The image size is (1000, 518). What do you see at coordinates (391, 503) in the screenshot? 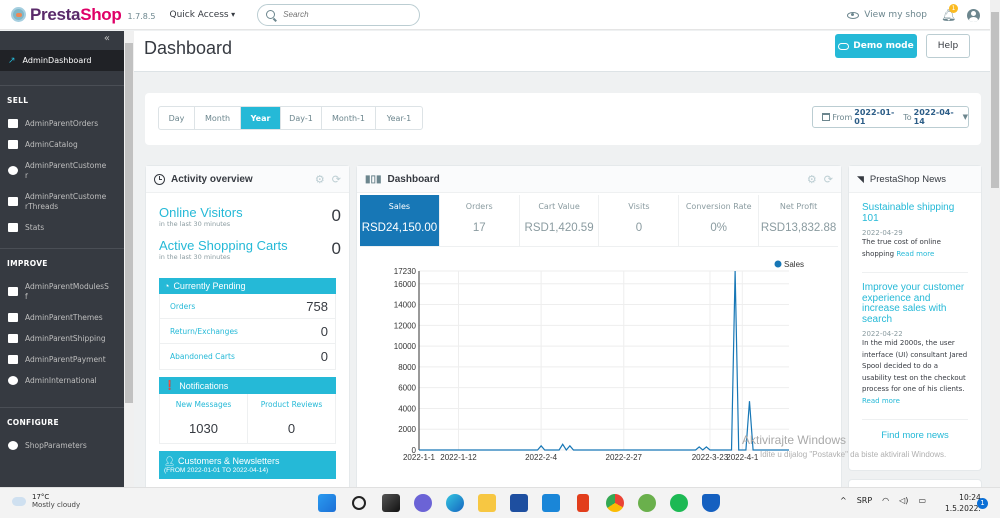
I see `task-view-icon` at bounding box center [391, 503].